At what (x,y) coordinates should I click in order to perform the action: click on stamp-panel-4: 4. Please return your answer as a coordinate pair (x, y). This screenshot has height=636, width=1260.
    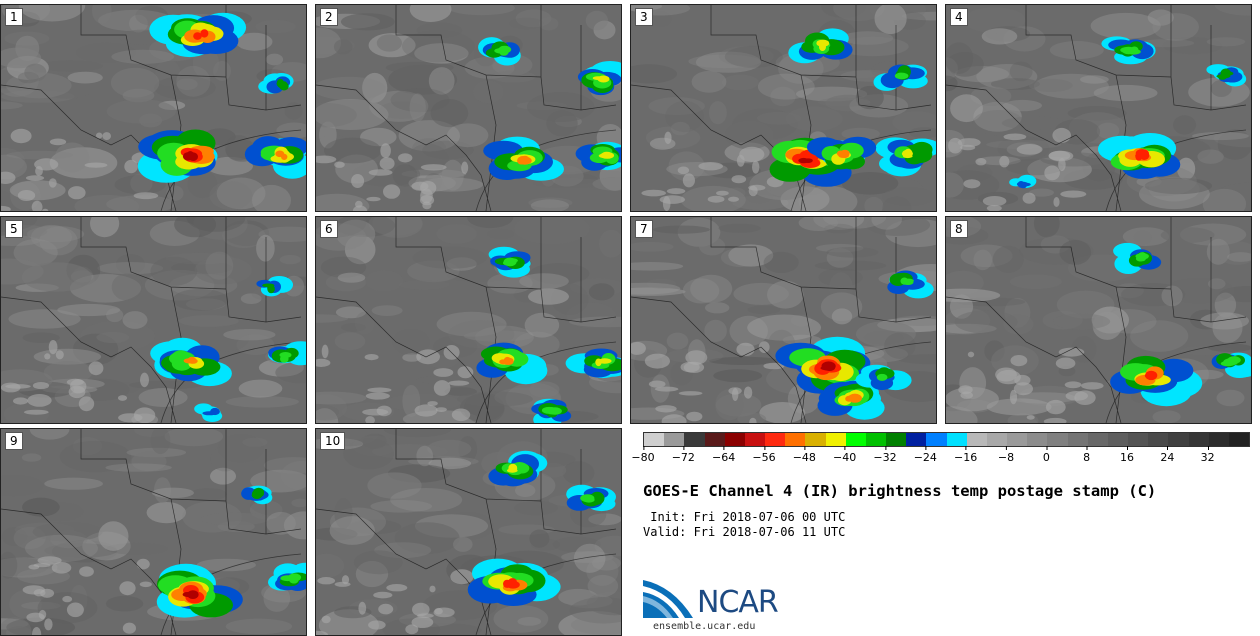
    Looking at the image, I should click on (1098, 108).